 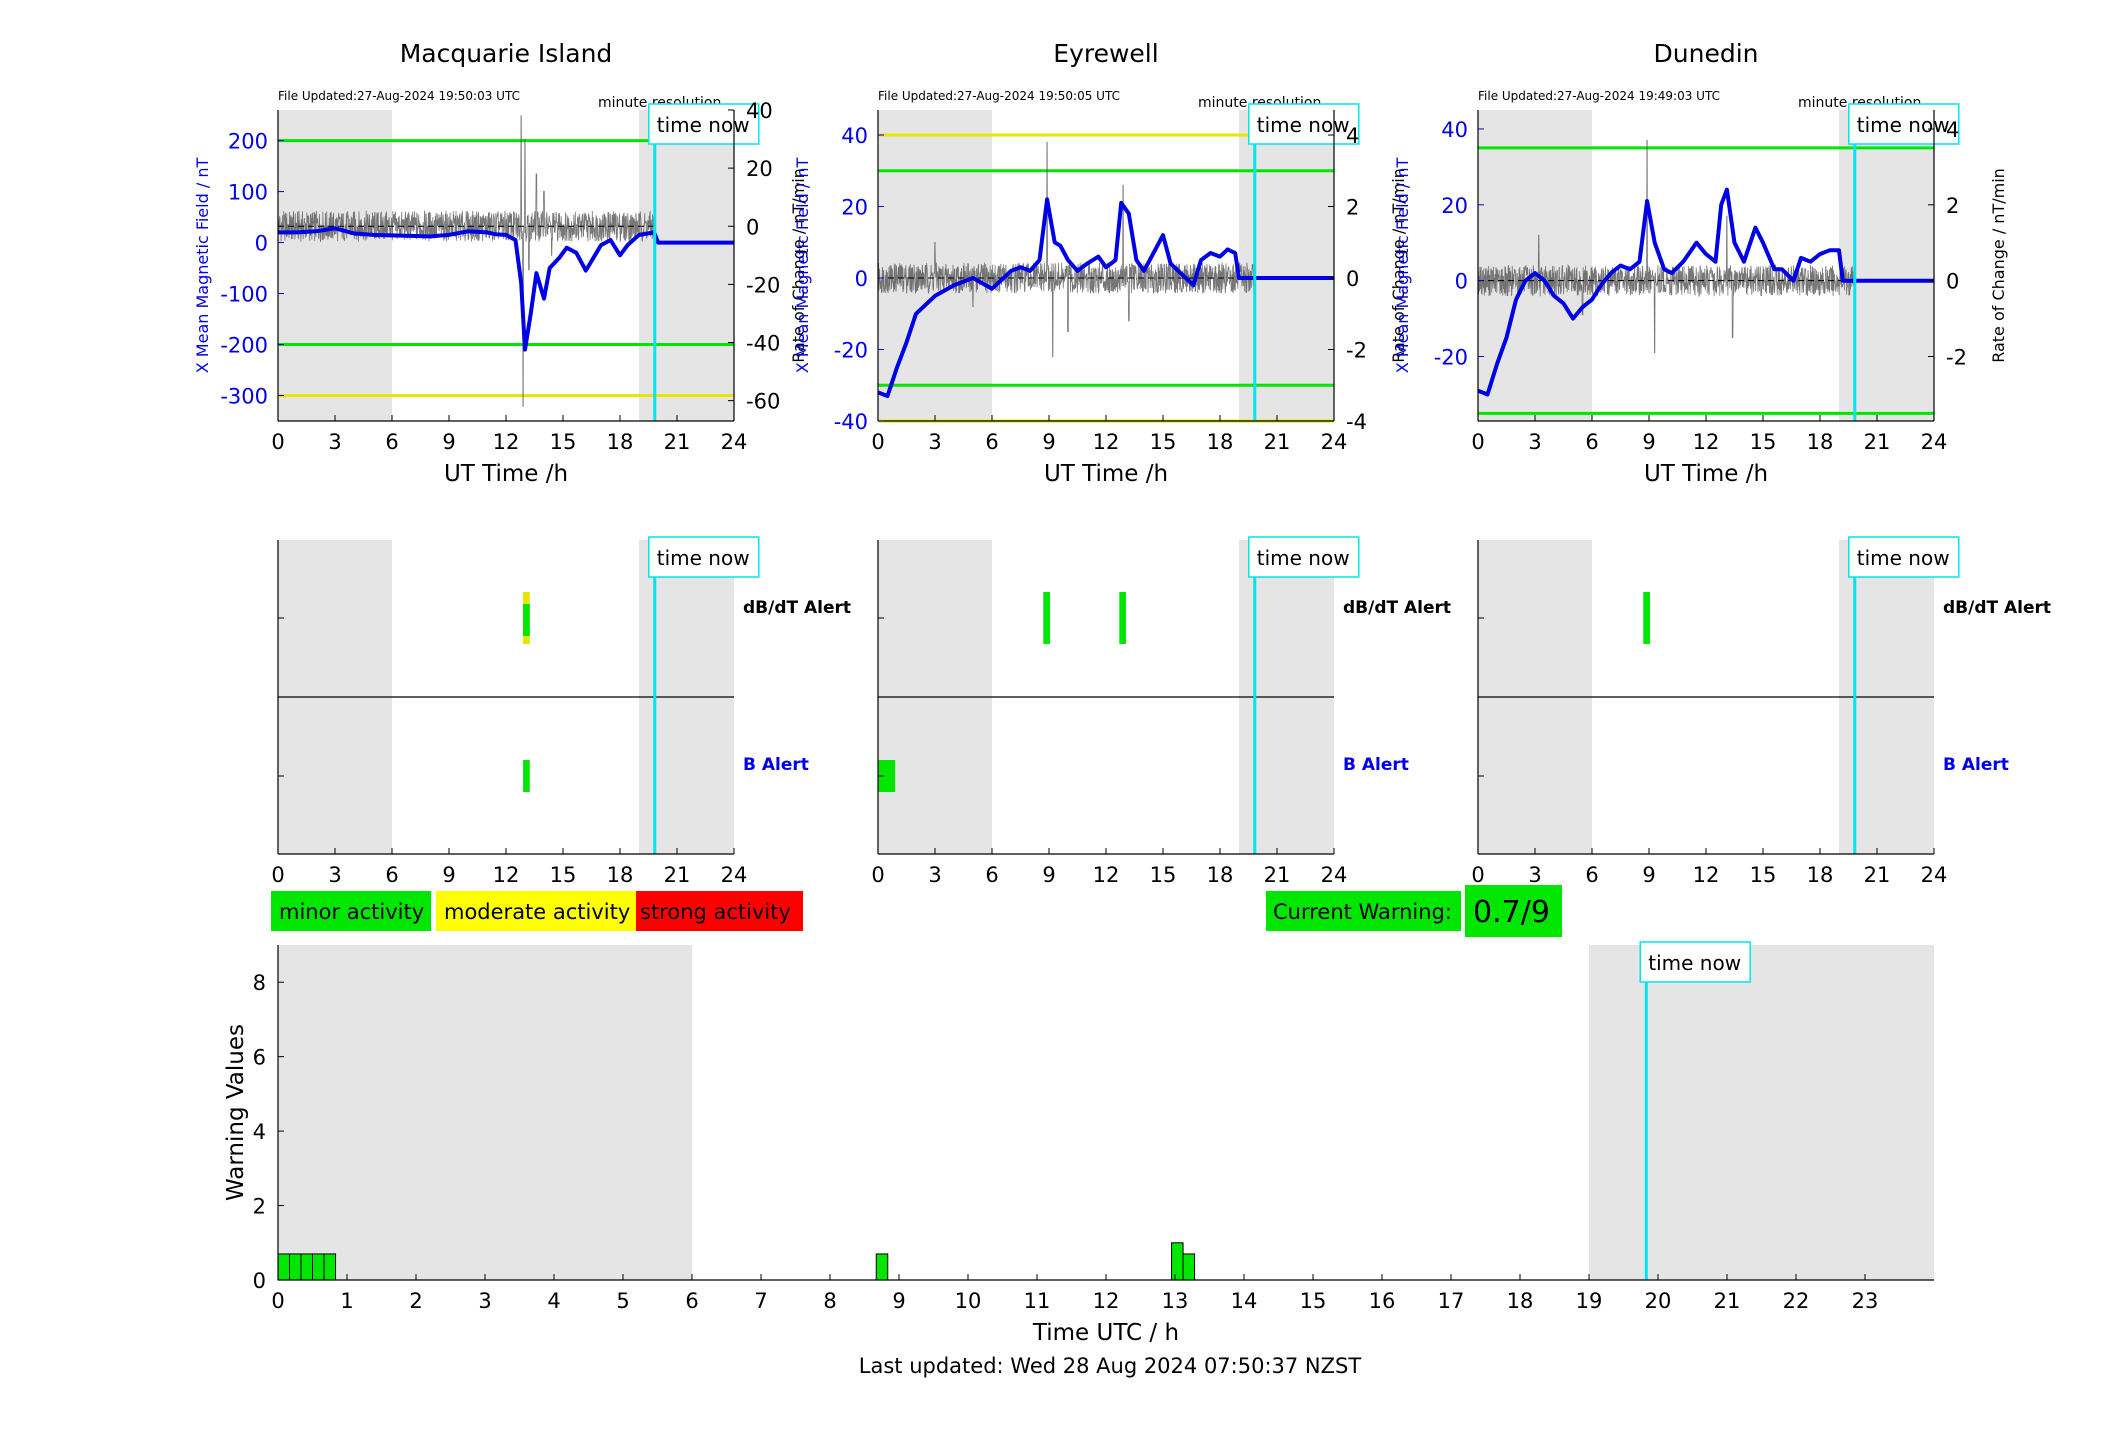 What do you see at coordinates (968, 1301) in the screenshot?
I see `x-tick-label: 10` at bounding box center [968, 1301].